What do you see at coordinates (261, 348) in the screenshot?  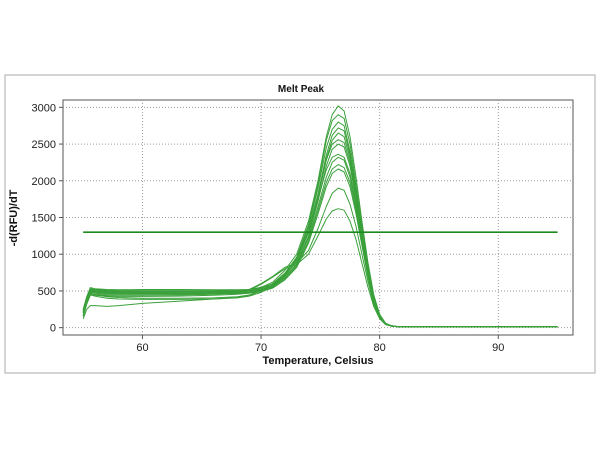 I see `x-tick-label: 70` at bounding box center [261, 348].